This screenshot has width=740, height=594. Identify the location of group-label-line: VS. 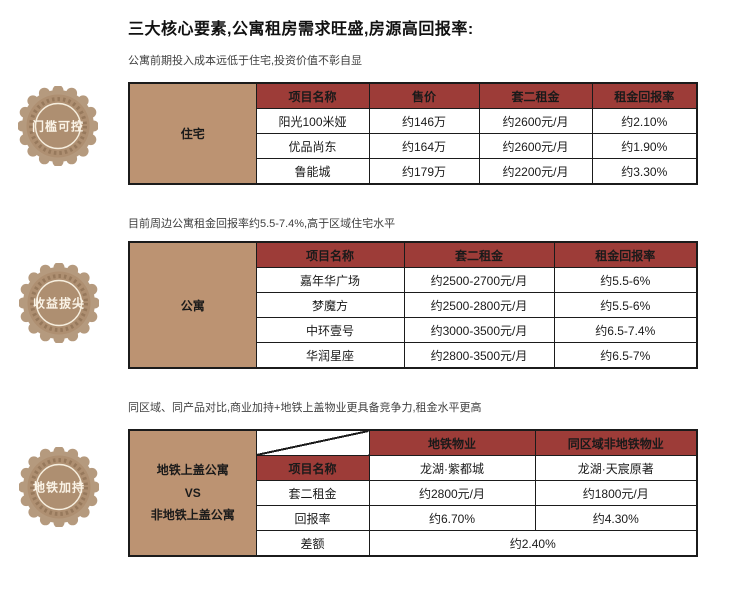
(192, 492).